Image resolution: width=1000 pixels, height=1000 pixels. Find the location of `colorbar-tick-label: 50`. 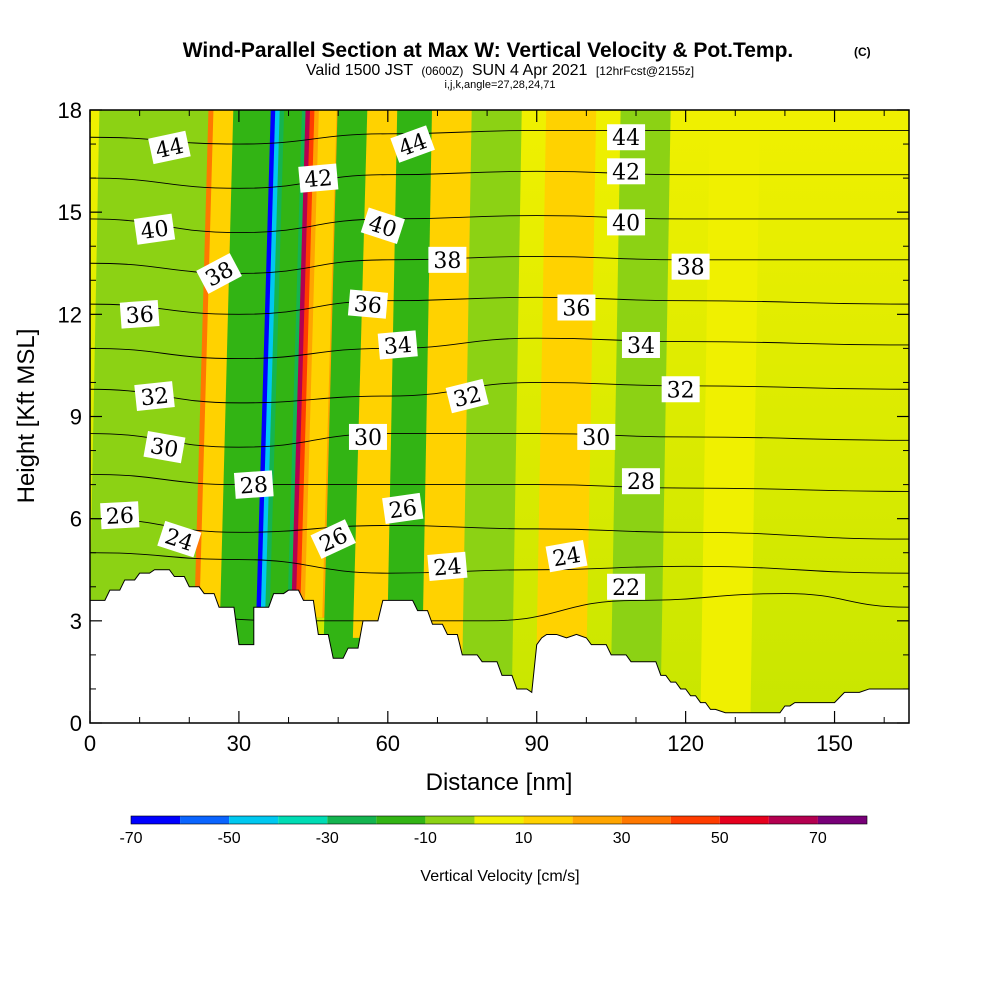

colorbar-tick-label: 50 is located at coordinates (720, 838).